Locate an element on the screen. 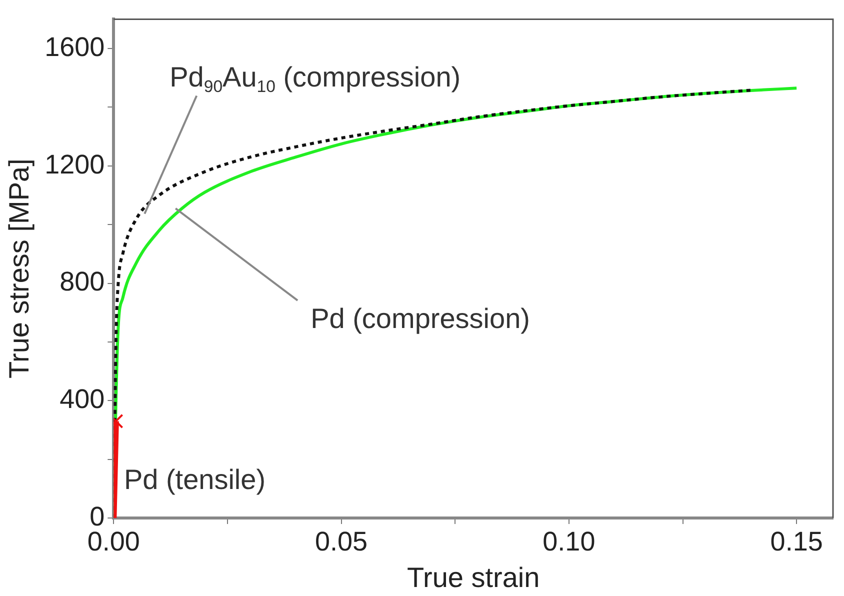 The width and height of the screenshot is (844, 596). x-axis-title: True strain is located at coordinates (473, 577).